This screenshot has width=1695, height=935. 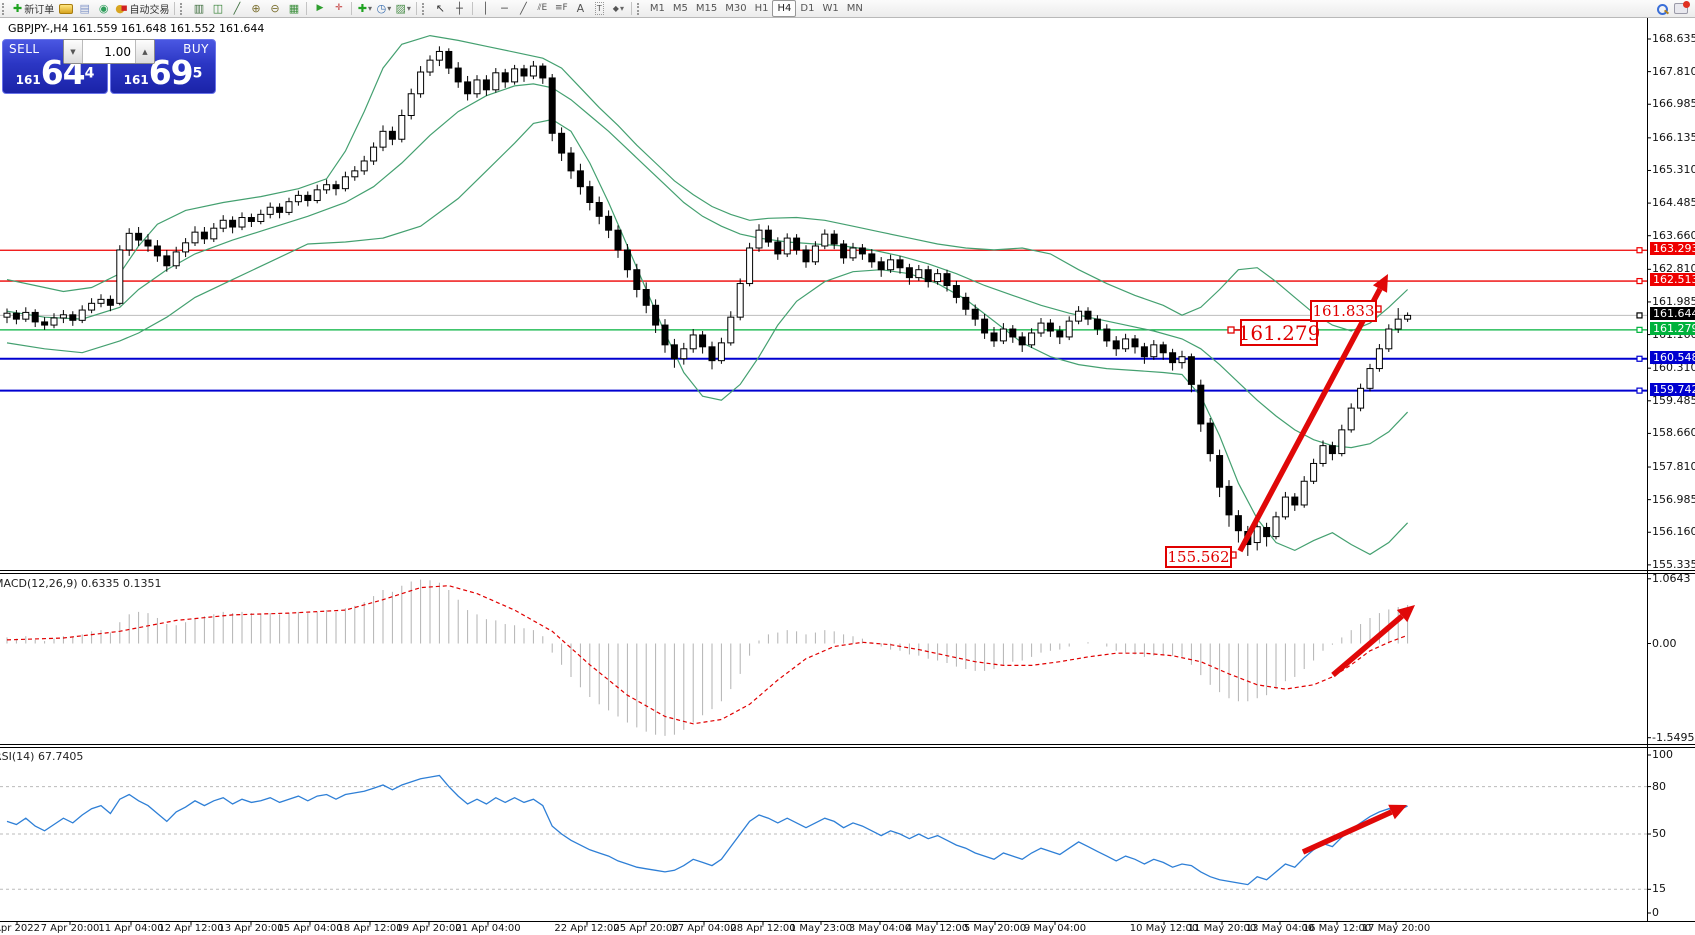 What do you see at coordinates (680, 8) in the screenshot?
I see `timeframe-m5-button: M5` at bounding box center [680, 8].